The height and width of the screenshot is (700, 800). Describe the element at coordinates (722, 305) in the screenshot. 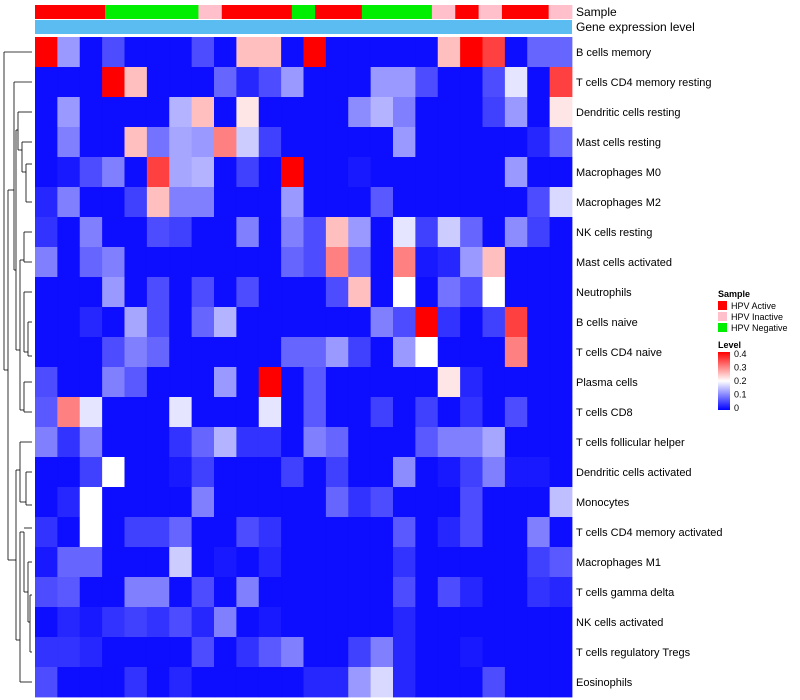

I see `sample-legend-swatch` at that location.